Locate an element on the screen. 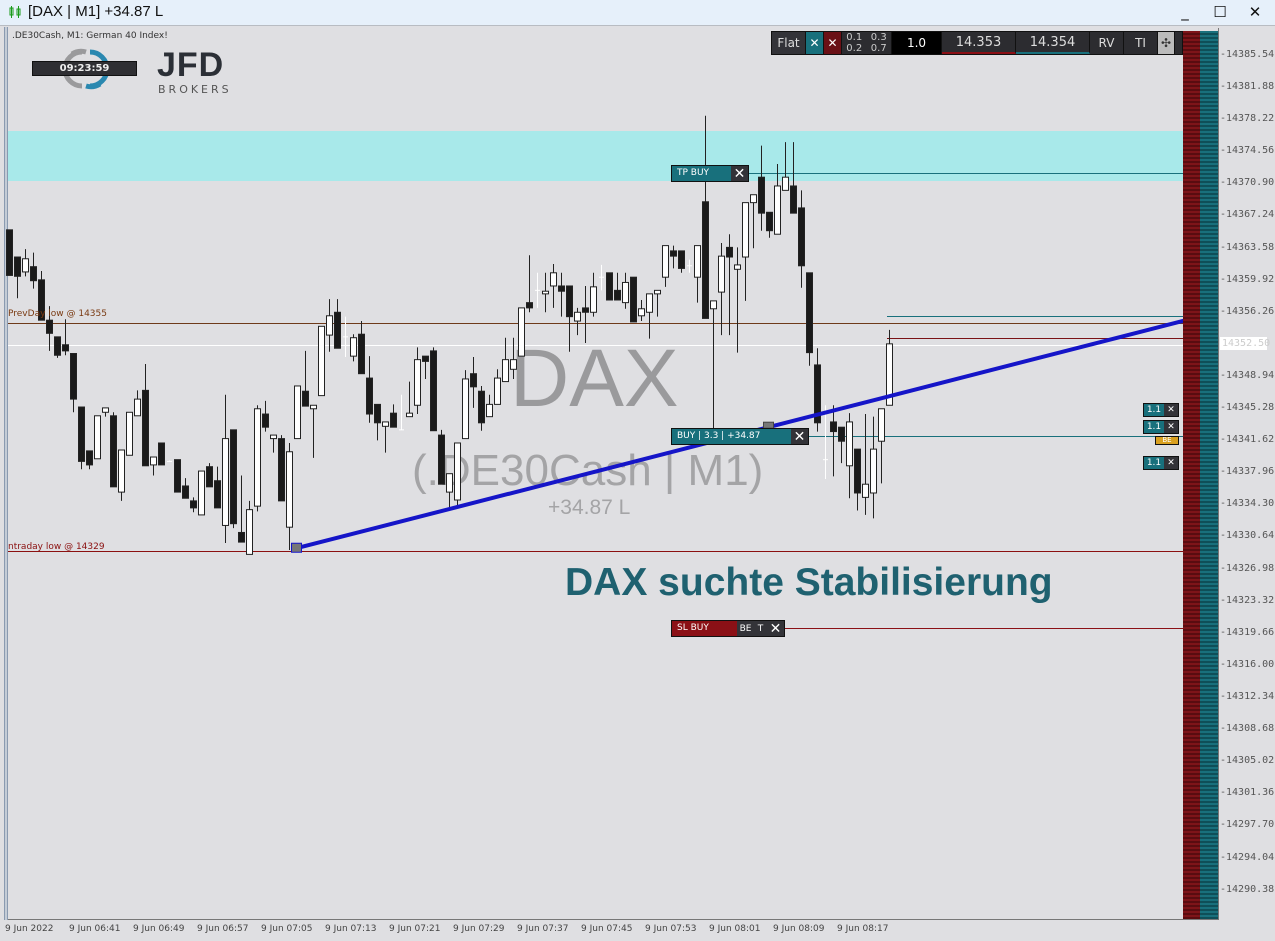  price-tick-label: -14381.88 is located at coordinates (1247, 87).